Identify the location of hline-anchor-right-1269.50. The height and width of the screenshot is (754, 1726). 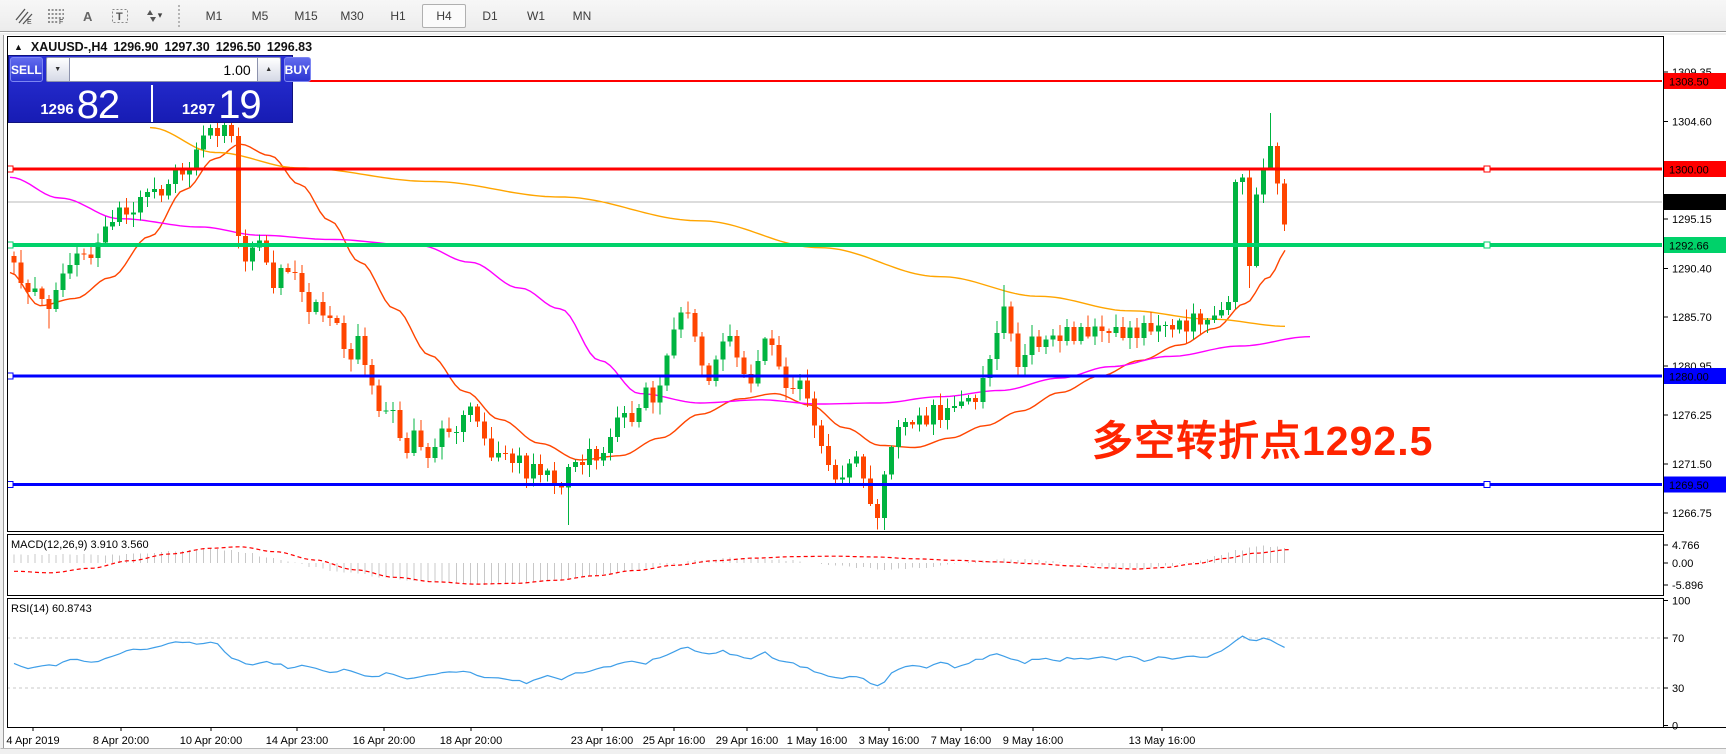
(1487, 485).